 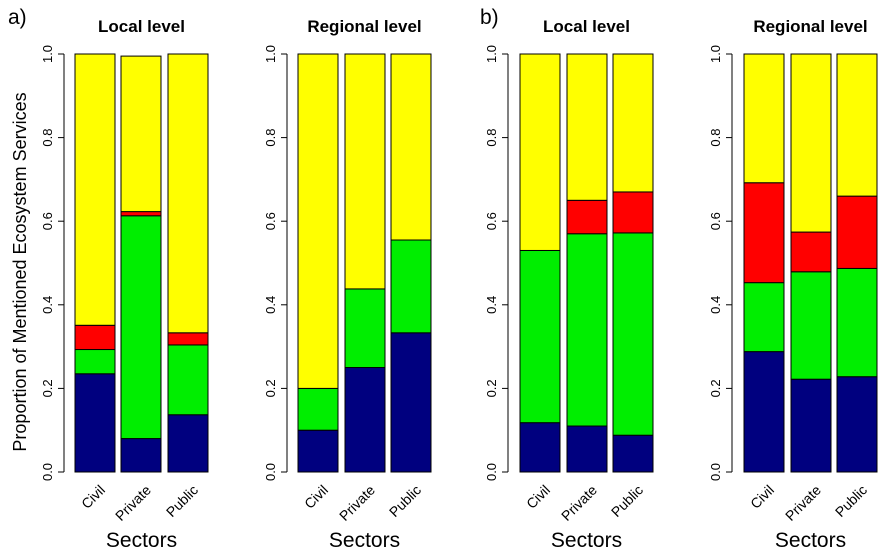 What do you see at coordinates (17, 17) in the screenshot?
I see `panel-label-a: a)` at bounding box center [17, 17].